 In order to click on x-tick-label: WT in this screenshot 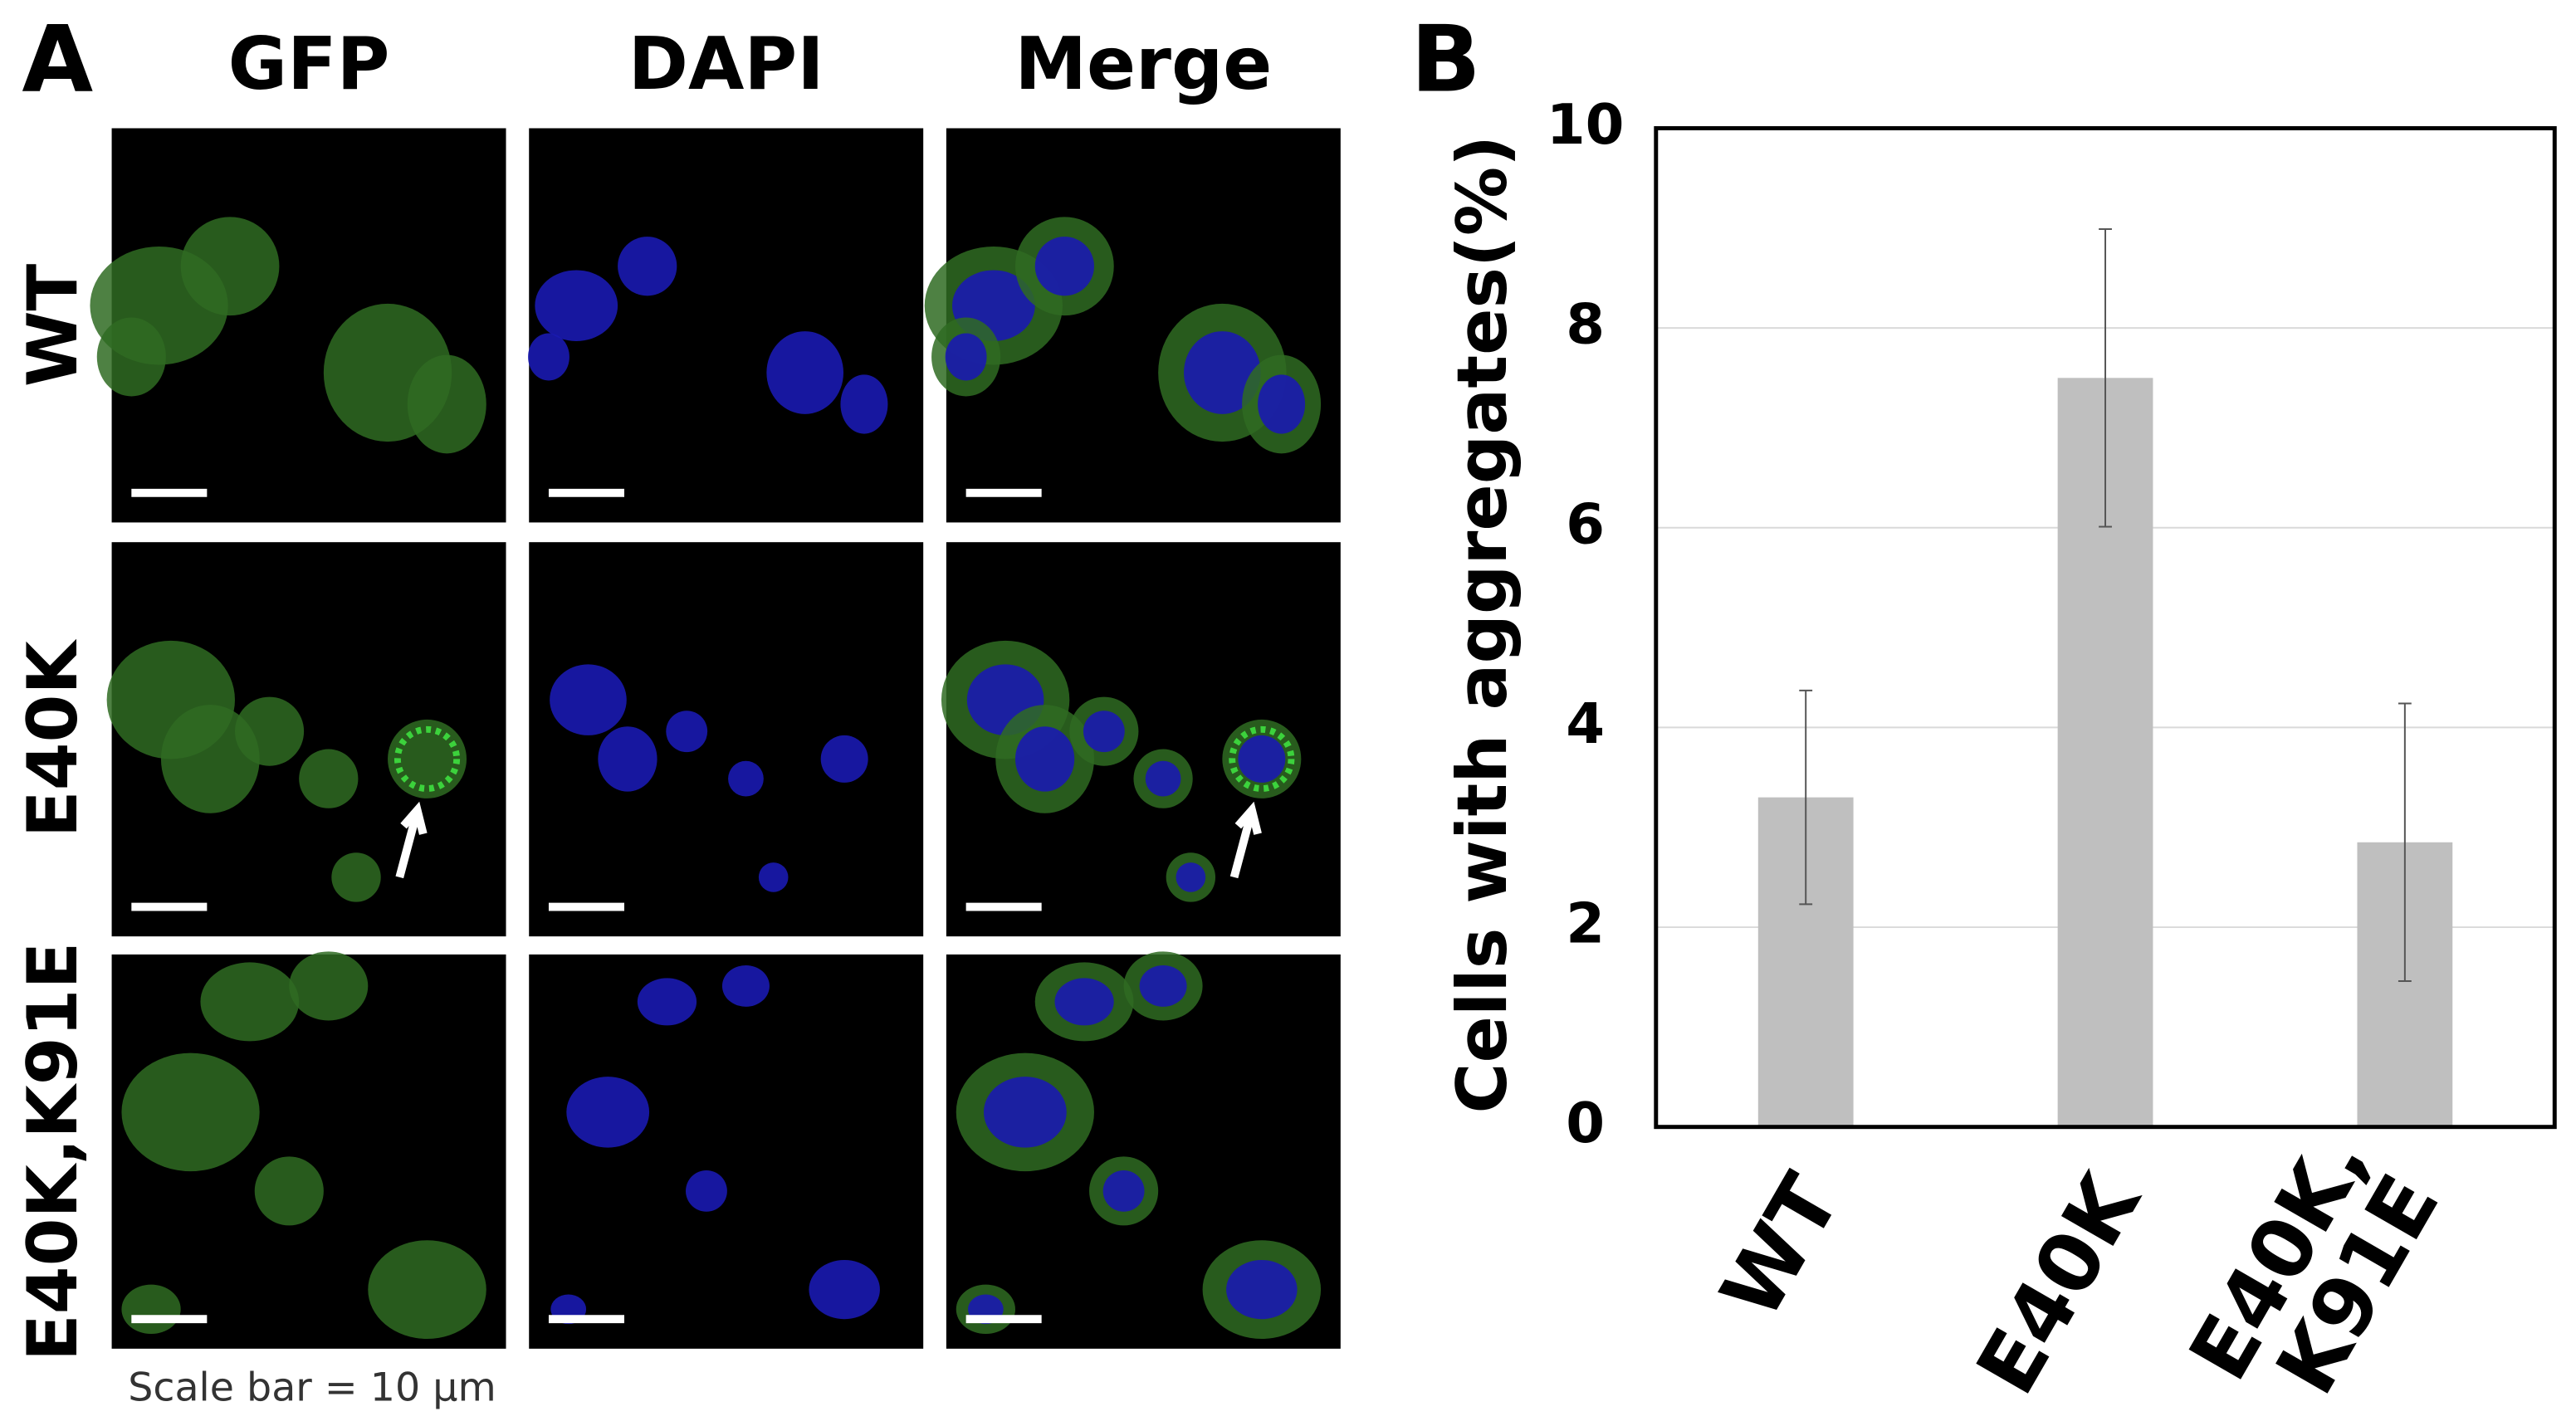, I will do `click(1781, 1247)`.